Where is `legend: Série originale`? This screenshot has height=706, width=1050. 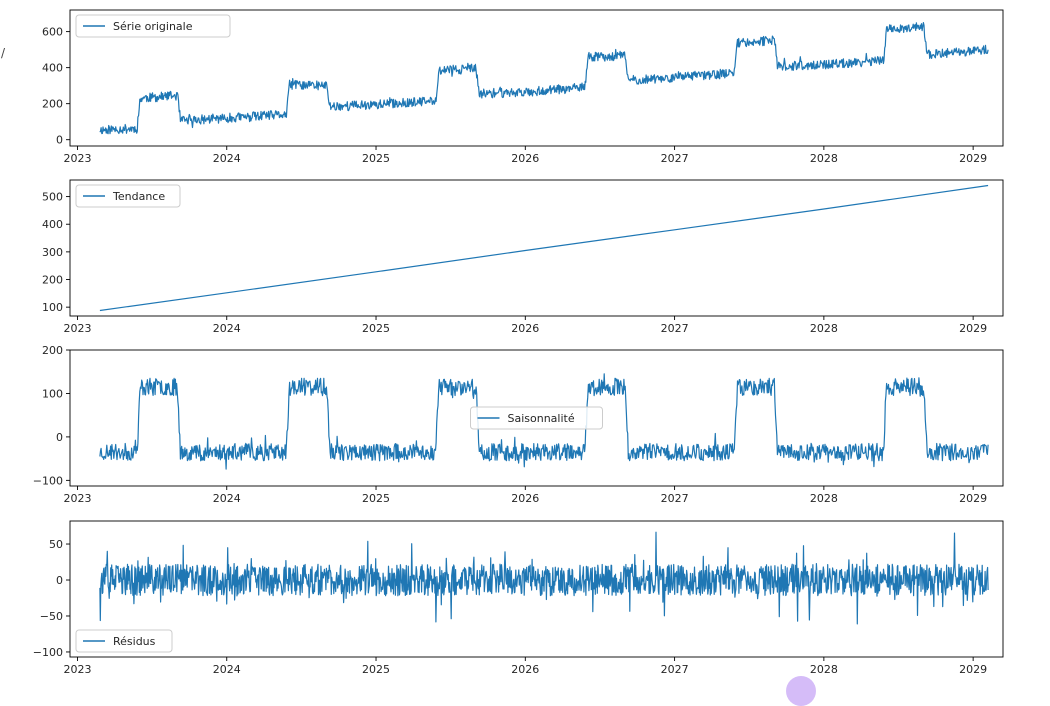
legend: Série originale is located at coordinates (153, 26).